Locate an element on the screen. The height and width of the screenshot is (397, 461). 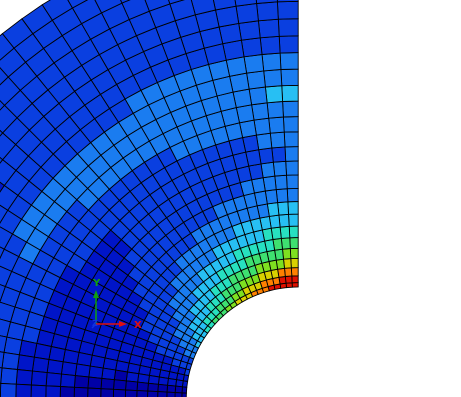
z-axis-line is located at coordinates (94, 326).